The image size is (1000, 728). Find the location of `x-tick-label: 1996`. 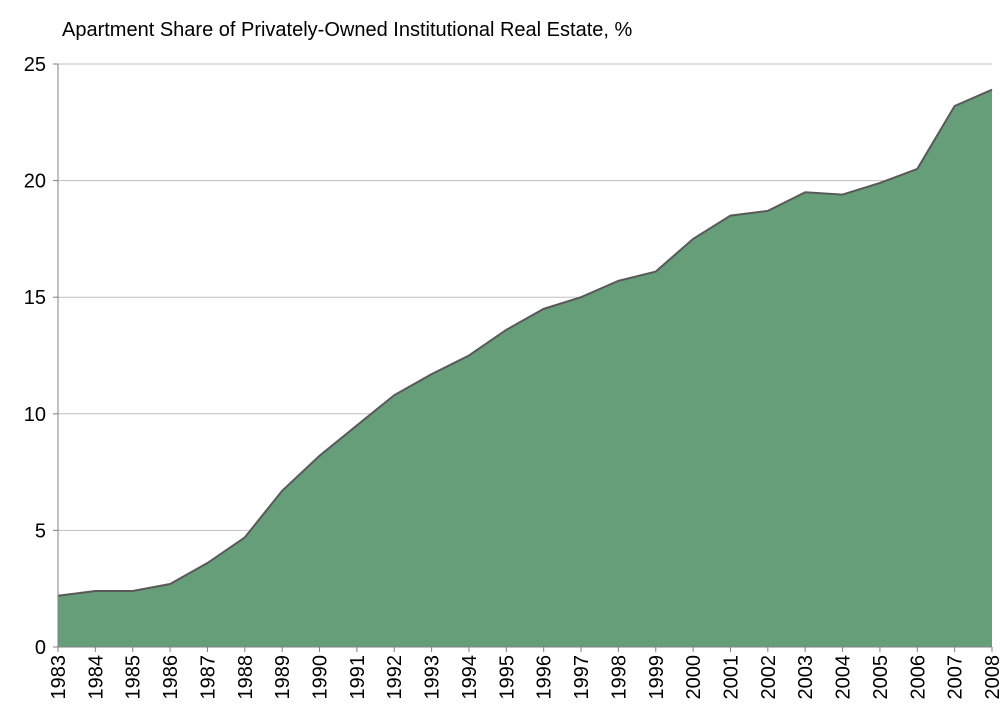

x-tick-label: 1996 is located at coordinates (545, 677).